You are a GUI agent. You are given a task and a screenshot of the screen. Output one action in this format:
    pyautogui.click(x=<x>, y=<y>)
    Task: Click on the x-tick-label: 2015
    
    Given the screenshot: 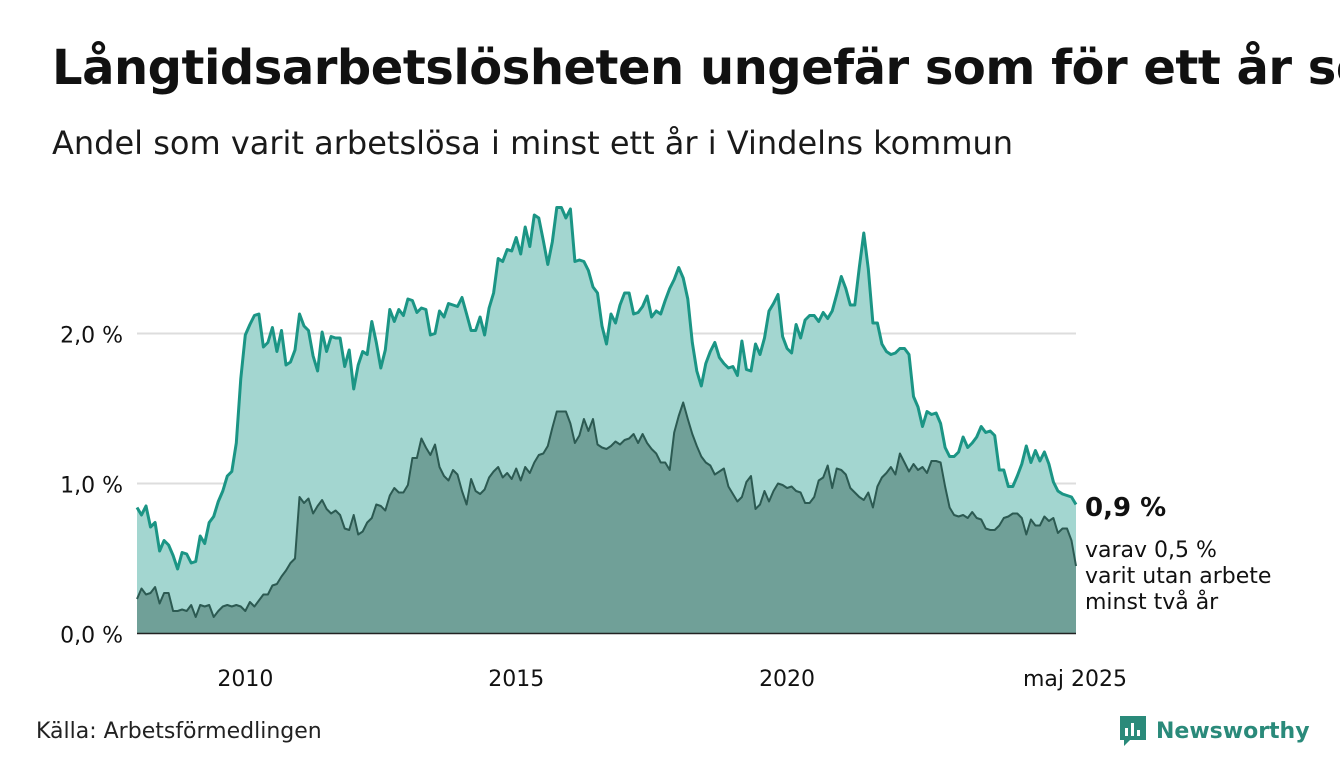 What is the action you would take?
    pyautogui.click(x=516, y=679)
    